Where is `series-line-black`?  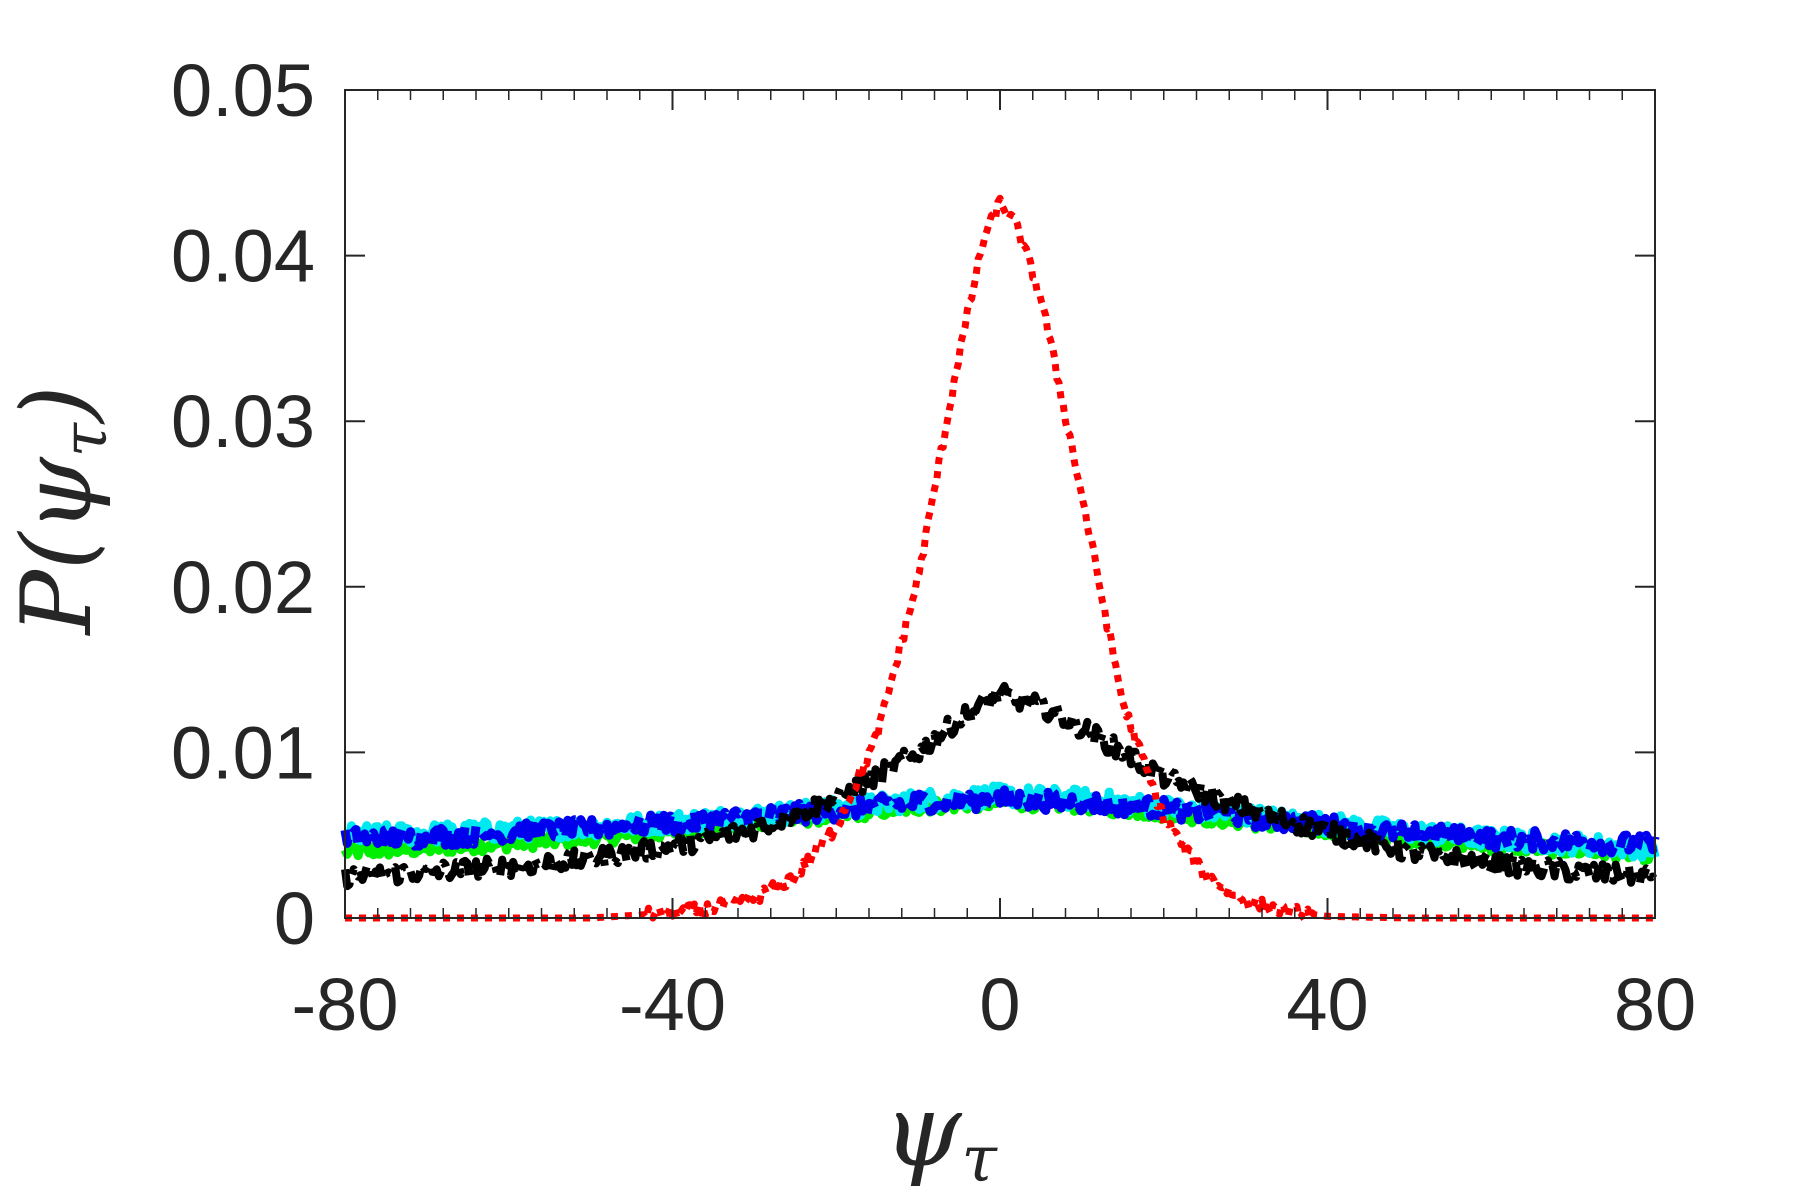
series-line-black is located at coordinates (1000, 786).